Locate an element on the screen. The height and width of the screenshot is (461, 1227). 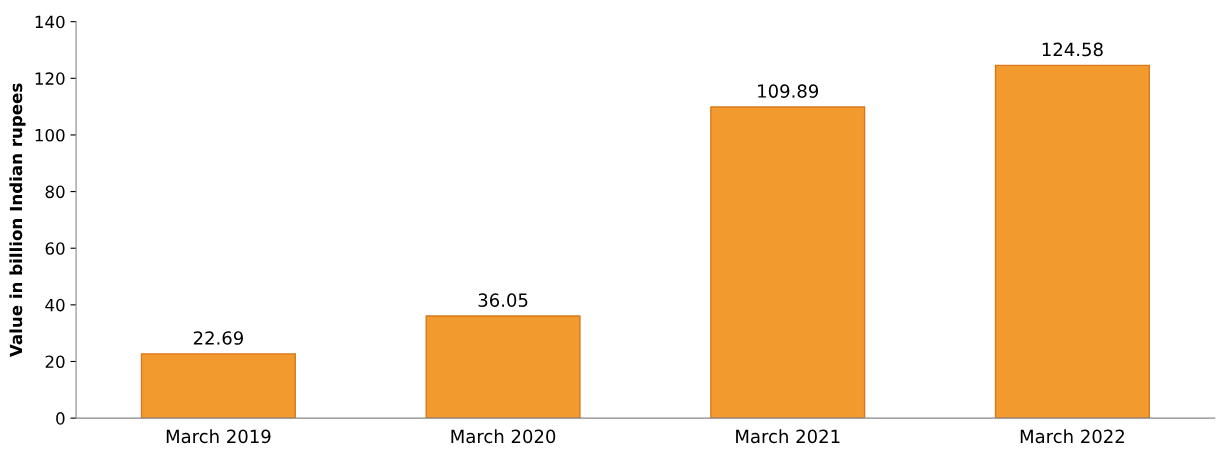
x-tick-label: March 2021 is located at coordinates (788, 436).